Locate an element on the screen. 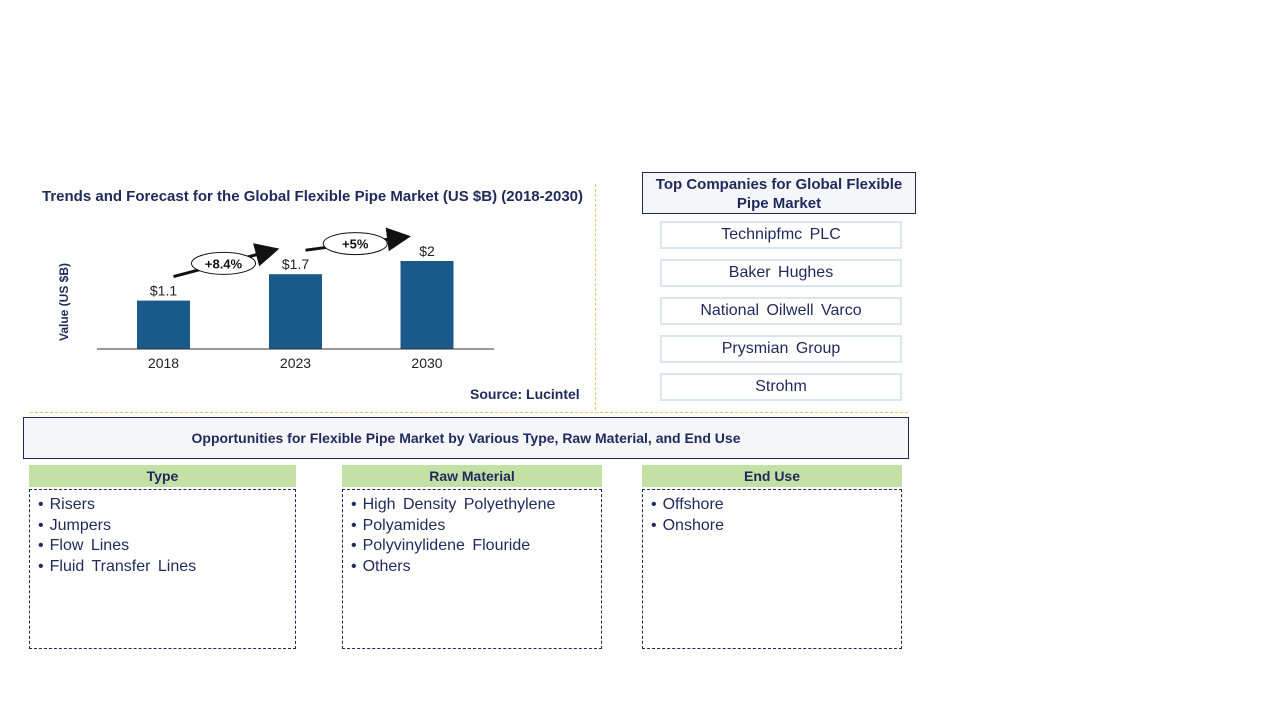 The height and width of the screenshot is (720, 1280). segment-end-use: End Use Offshore Onshore is located at coordinates (772, 557).